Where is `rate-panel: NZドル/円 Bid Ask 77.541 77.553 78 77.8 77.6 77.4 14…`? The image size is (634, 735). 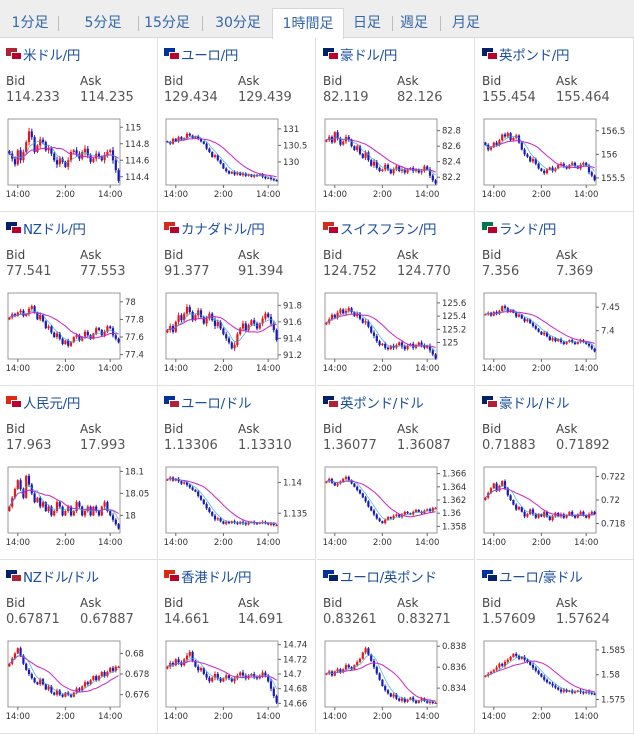
rate-panel: NZドル/円 Bid Ask 77.541 77.553 78 77.8 77.6 77.4 14… is located at coordinates (79, 299).